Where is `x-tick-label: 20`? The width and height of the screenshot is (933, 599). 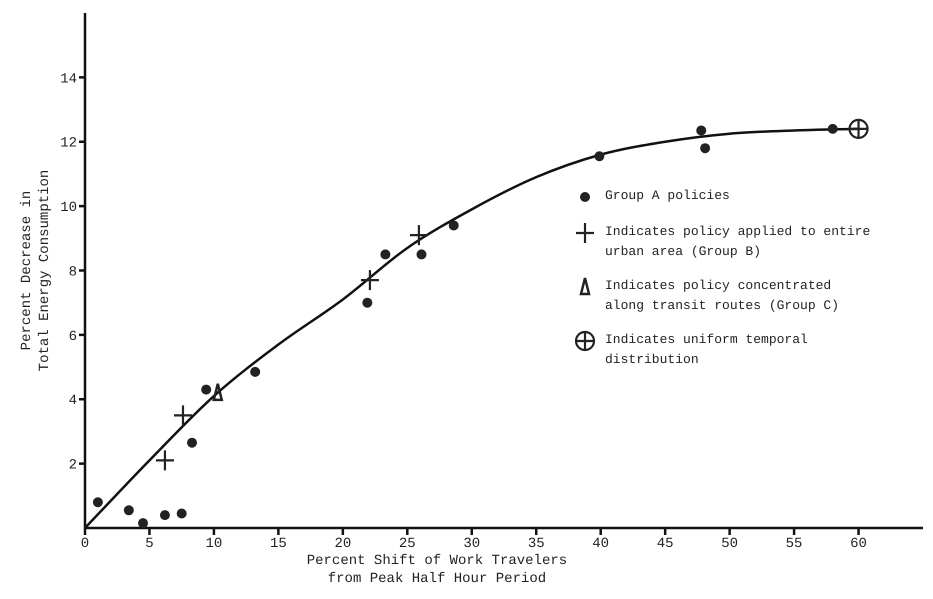 x-tick-label: 20 is located at coordinates (343, 544).